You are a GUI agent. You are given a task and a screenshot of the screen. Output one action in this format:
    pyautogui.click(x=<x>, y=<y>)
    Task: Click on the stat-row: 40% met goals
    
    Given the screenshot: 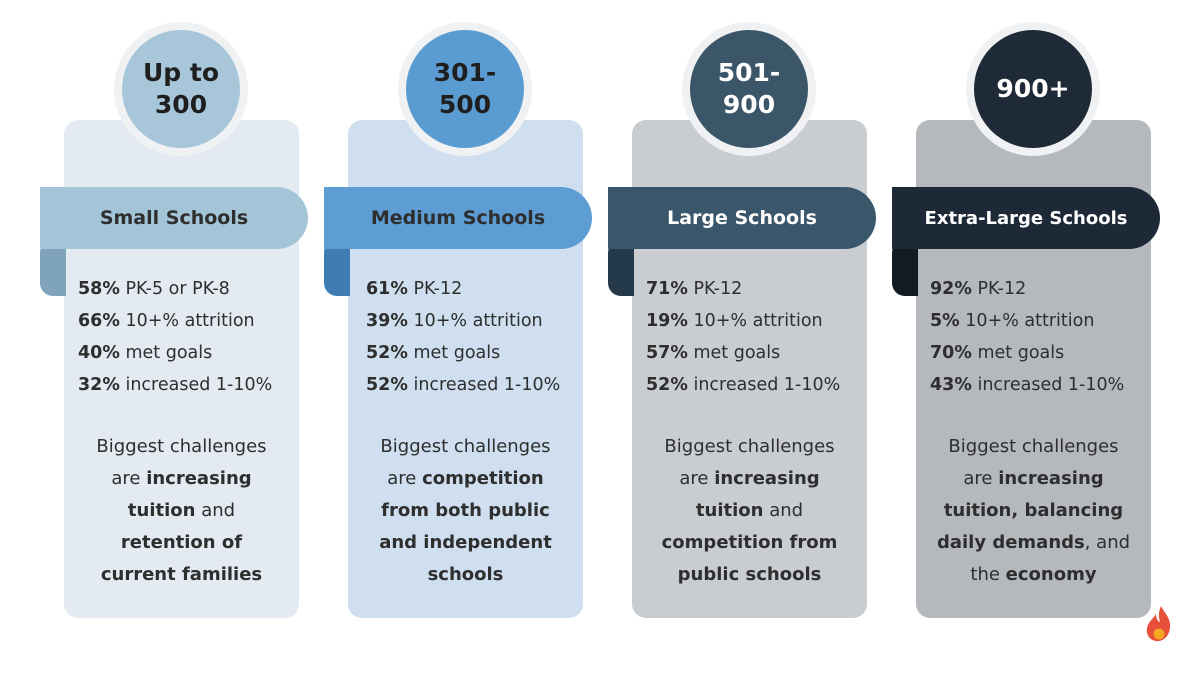 What is the action you would take?
    pyautogui.click(x=145, y=353)
    